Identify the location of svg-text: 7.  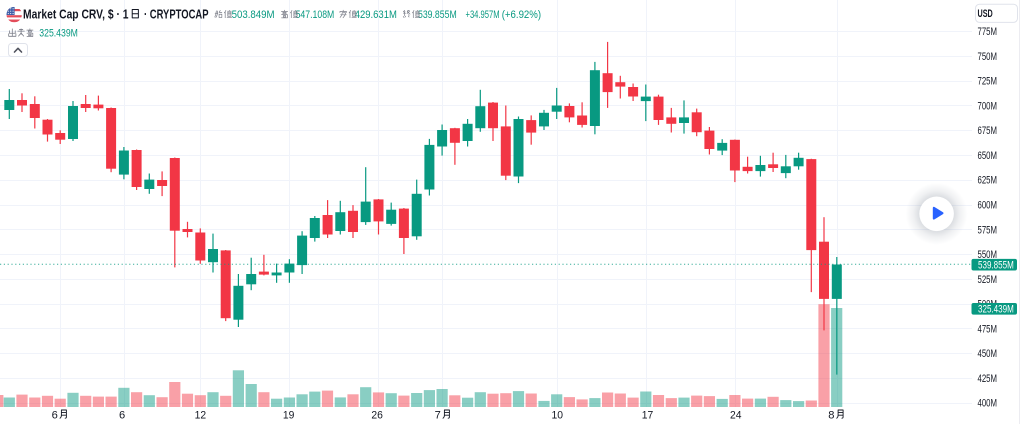
(438, 416).